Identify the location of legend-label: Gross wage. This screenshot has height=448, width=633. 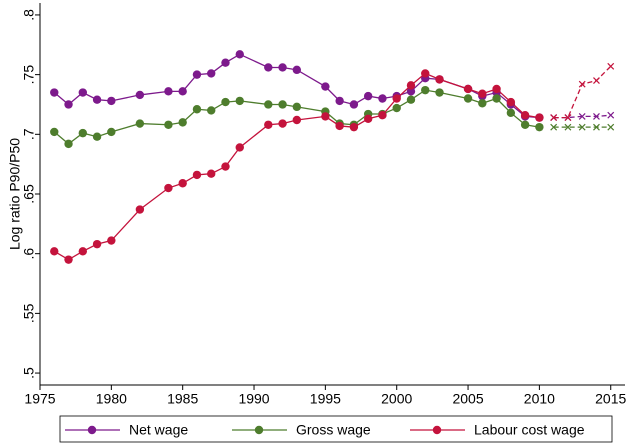
(333, 430).